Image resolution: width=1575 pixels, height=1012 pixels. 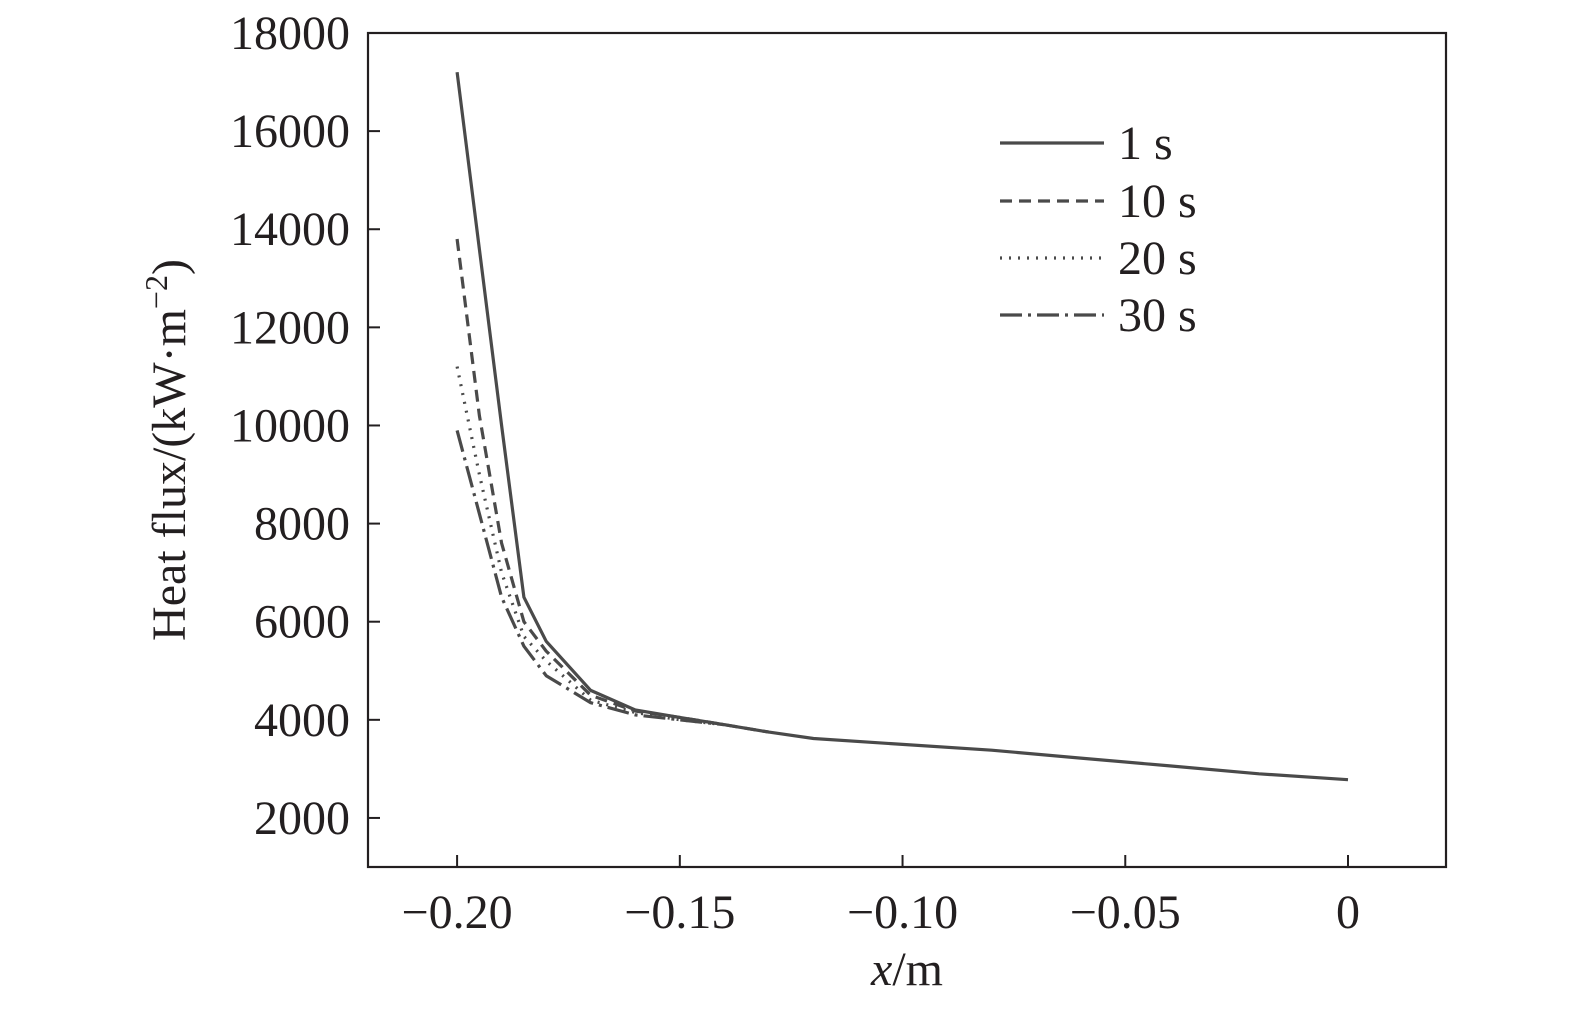 I want to click on y-tick-label: 14000, so click(x=290, y=229).